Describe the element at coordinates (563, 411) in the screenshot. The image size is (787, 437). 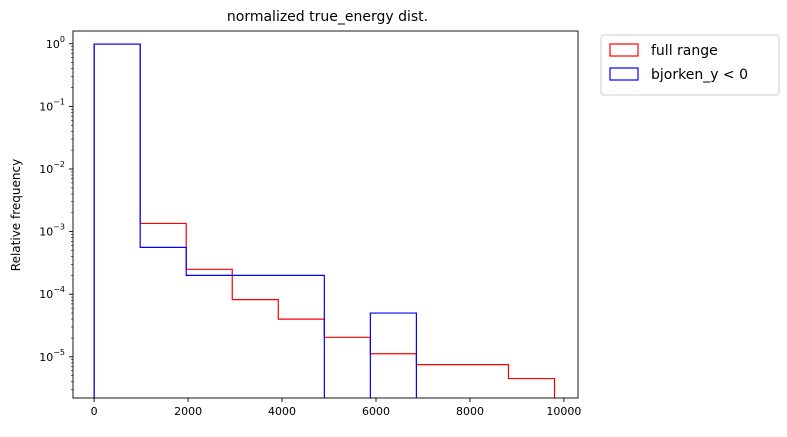
I see `x-tick-label: 10000` at that location.